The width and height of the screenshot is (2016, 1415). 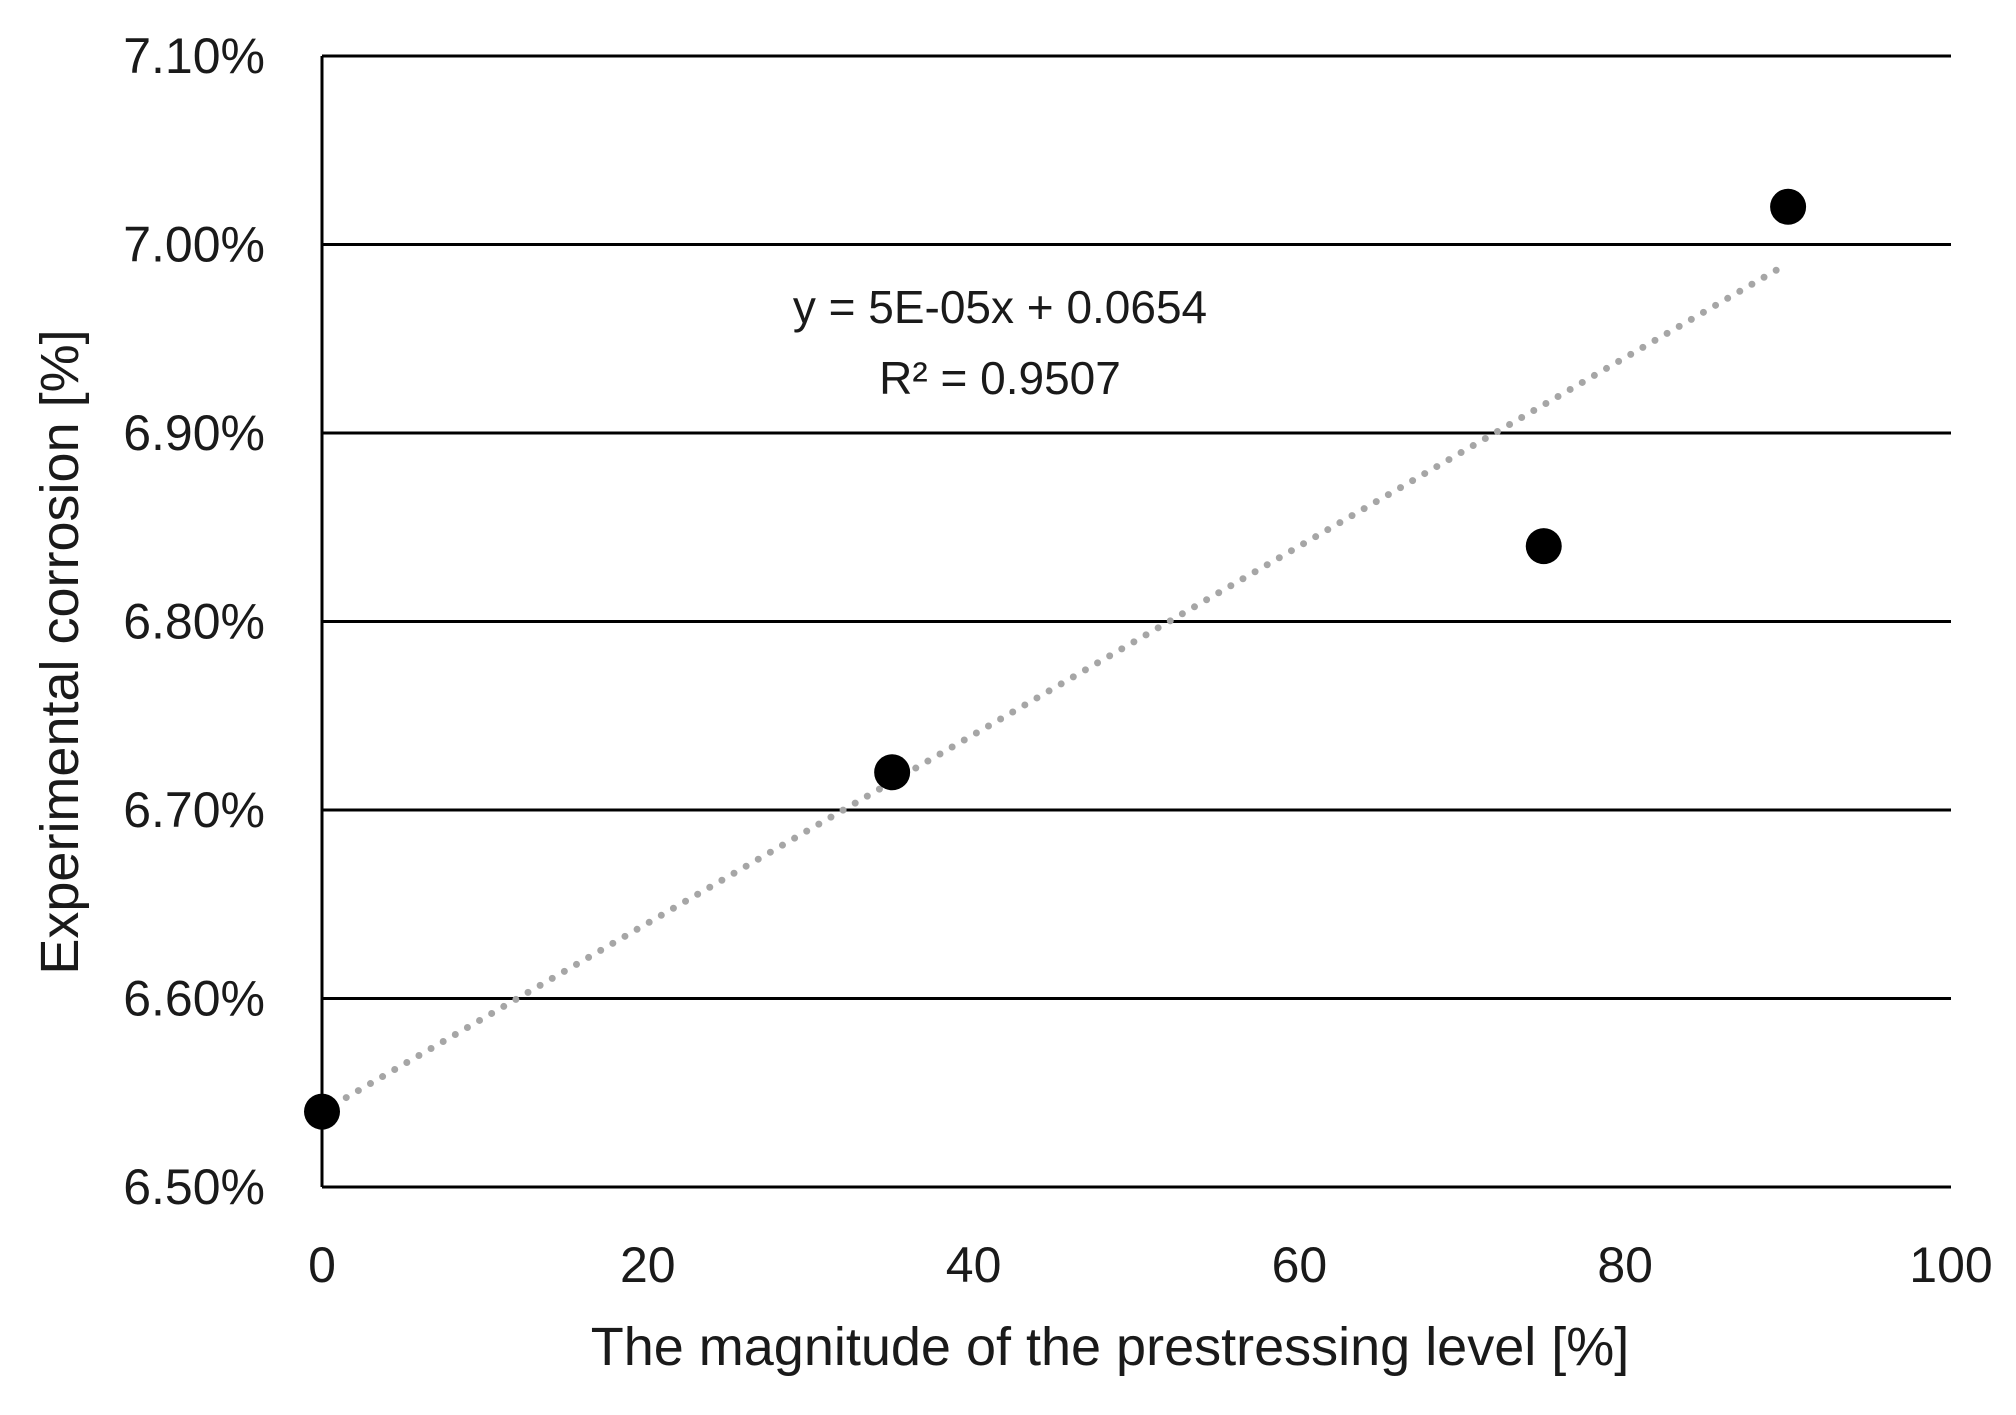 What do you see at coordinates (194, 245) in the screenshot?
I see `y-tick-label: 7.00%` at bounding box center [194, 245].